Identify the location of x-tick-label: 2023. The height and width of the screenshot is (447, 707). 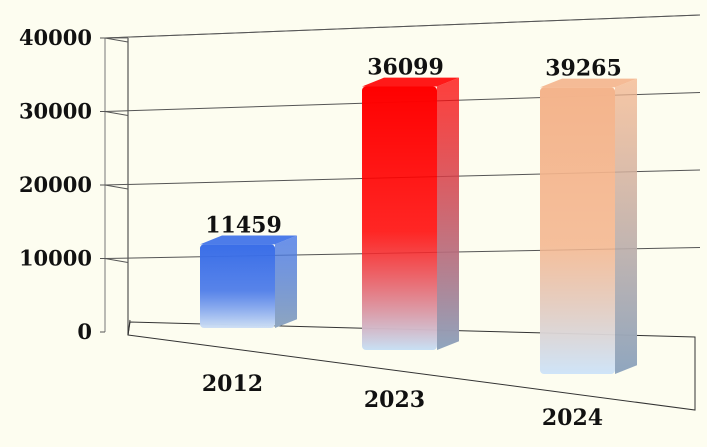
(394, 400).